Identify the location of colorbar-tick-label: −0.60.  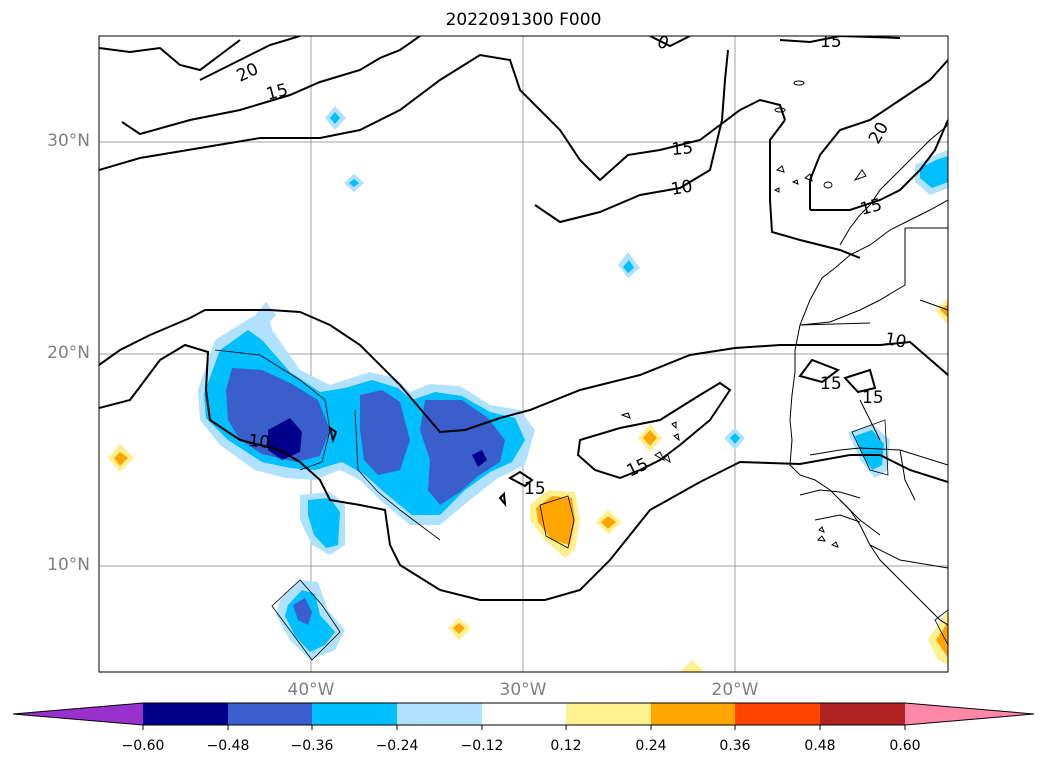
(143, 746).